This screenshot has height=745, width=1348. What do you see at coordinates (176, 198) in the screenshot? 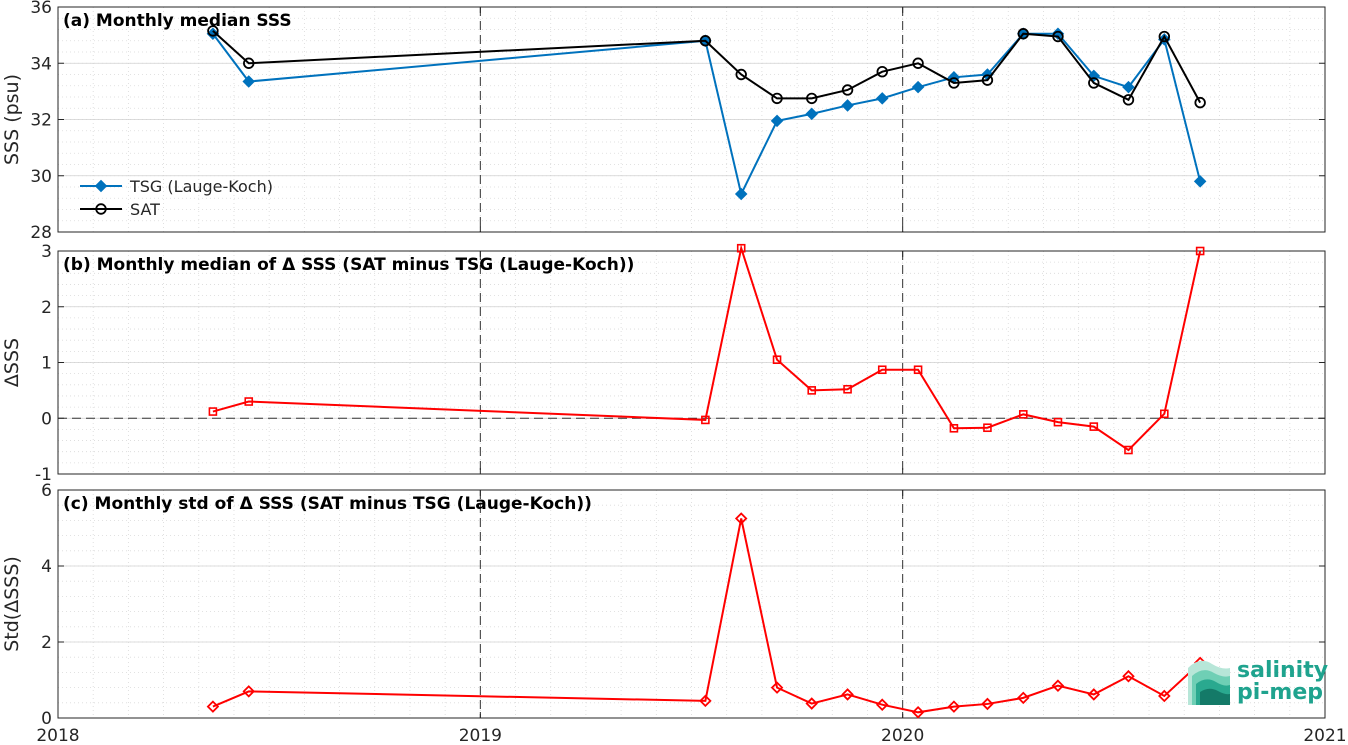
I see `legend-panel-a: TSG (Lauge-Koch) SAT` at bounding box center [176, 198].